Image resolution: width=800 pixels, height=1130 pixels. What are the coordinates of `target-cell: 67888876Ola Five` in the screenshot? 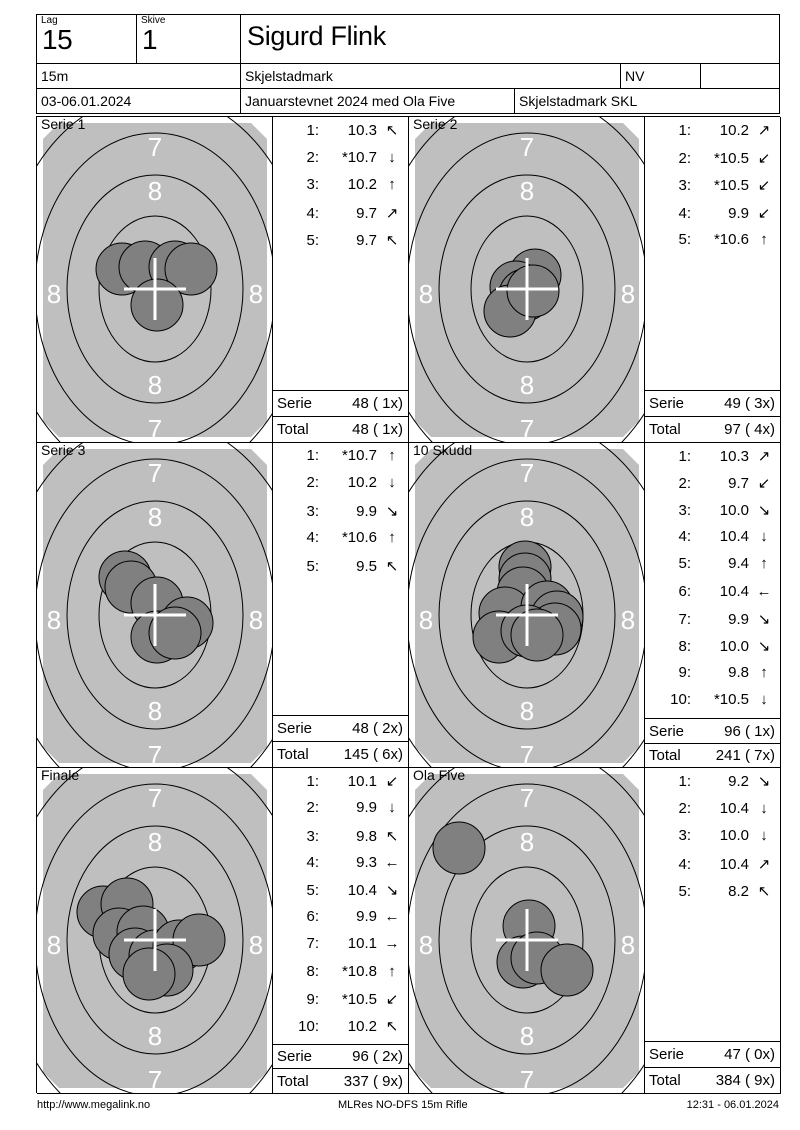 It's located at (527, 931).